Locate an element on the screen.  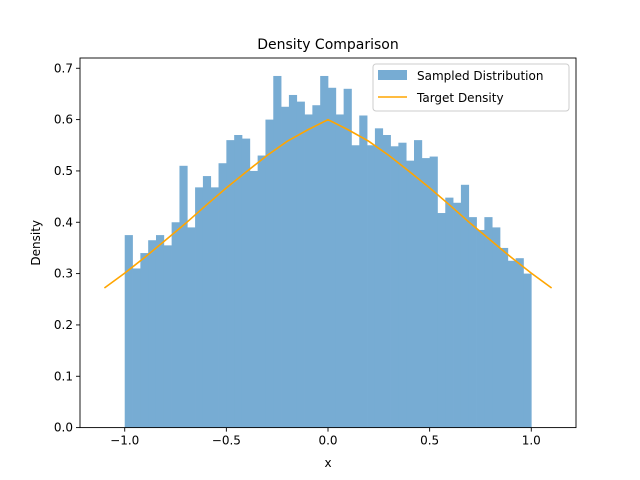
legend: Sampled Distribution Target Density is located at coordinates (471, 87).